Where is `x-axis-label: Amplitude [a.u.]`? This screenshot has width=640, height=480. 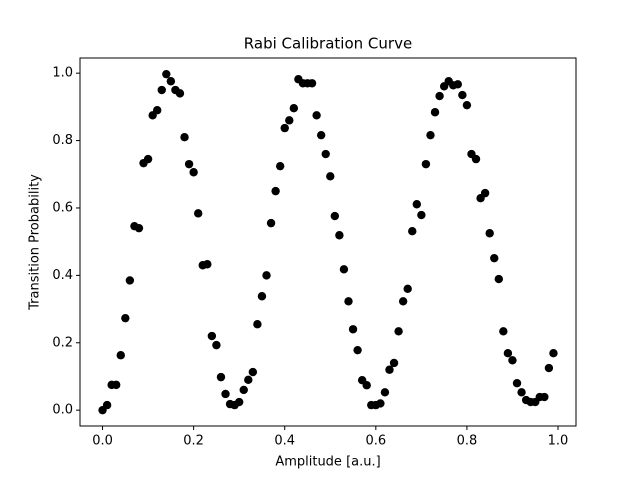 x-axis-label: Amplitude [a.u.] is located at coordinates (327, 462).